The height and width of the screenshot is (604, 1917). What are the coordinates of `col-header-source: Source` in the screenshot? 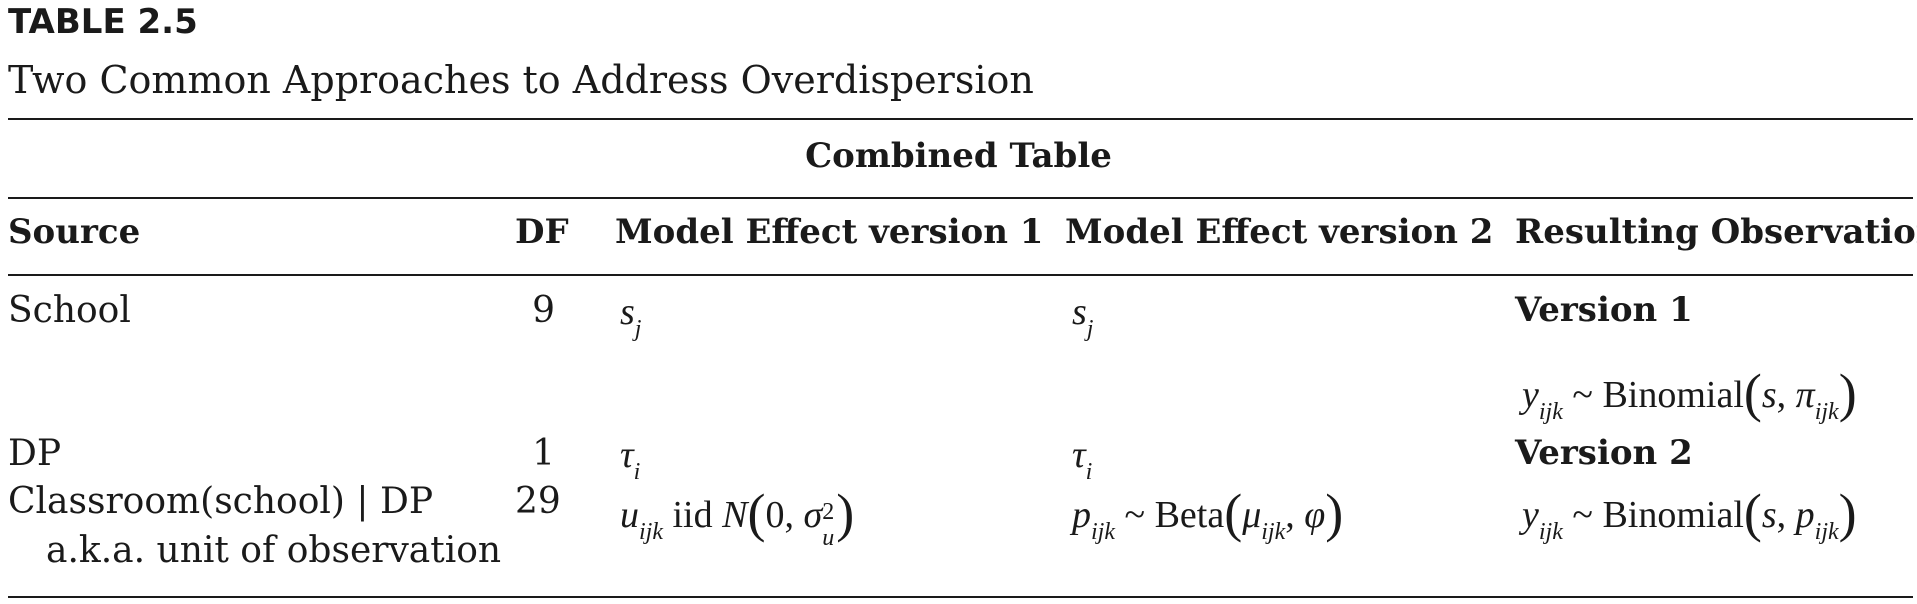 It's located at (74, 232).